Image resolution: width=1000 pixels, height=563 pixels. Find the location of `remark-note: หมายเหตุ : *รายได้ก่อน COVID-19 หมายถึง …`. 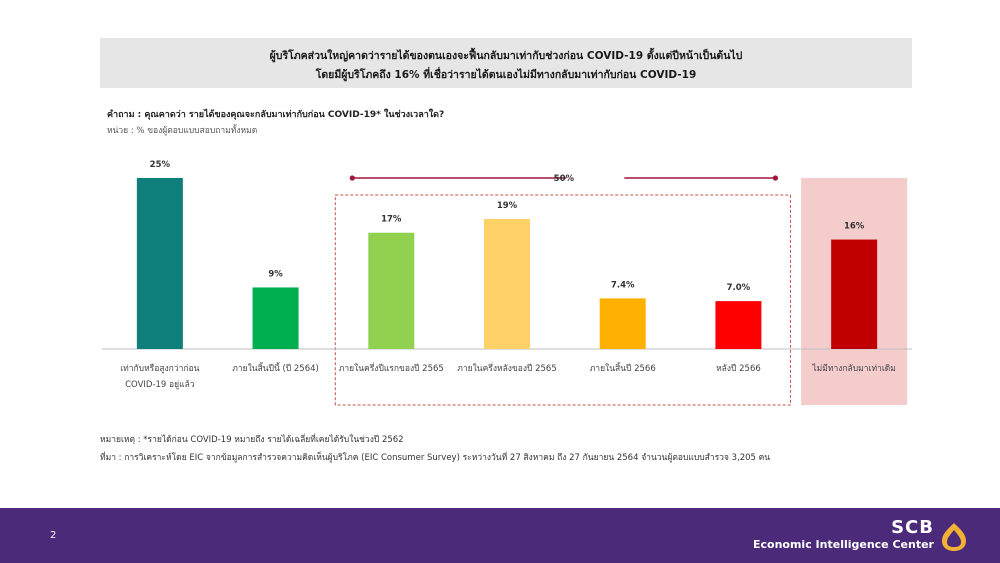

remark-note: หมายเหตุ : *รายได้ก่อน COVID-19 หมายถึง … is located at coordinates (252, 440).